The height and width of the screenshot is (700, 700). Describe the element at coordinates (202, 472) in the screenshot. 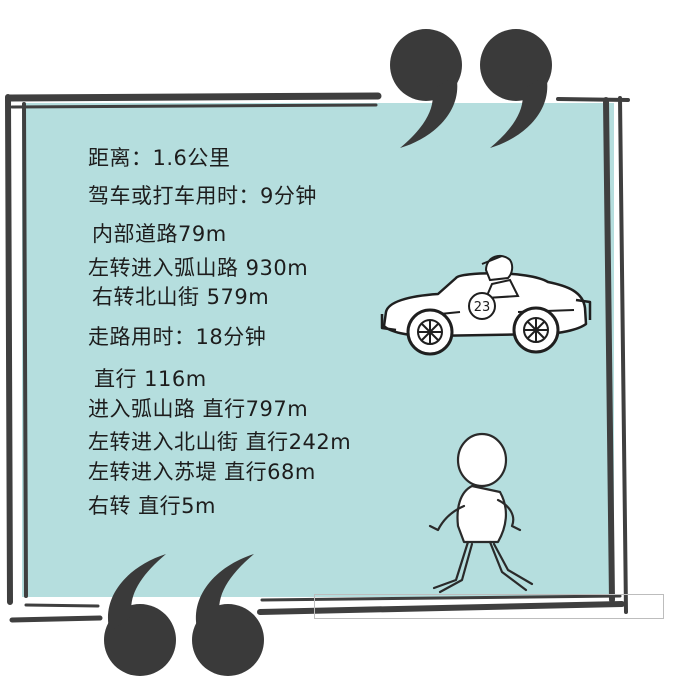

I see `walk-step-4: 左转进入苏堤 直行68m` at that location.